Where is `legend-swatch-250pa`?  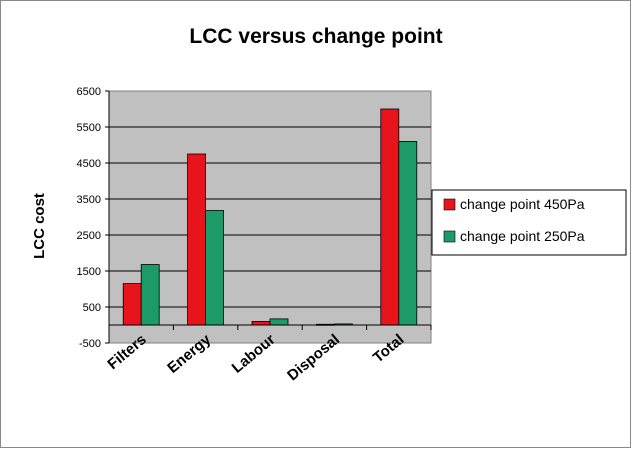
legend-swatch-250pa is located at coordinates (449, 236).